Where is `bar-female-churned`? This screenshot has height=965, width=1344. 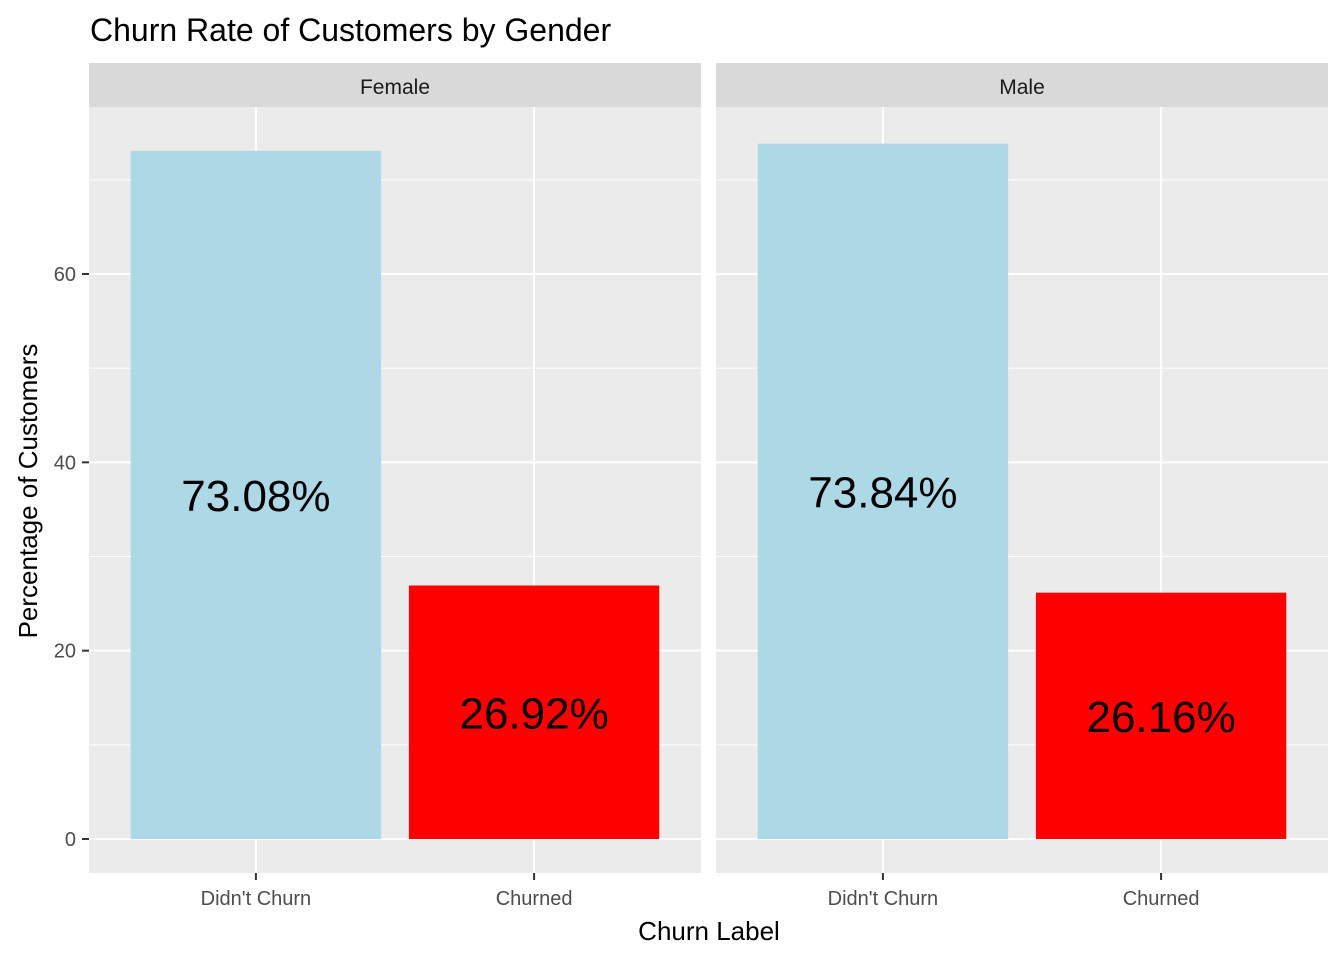 bar-female-churned is located at coordinates (534, 712).